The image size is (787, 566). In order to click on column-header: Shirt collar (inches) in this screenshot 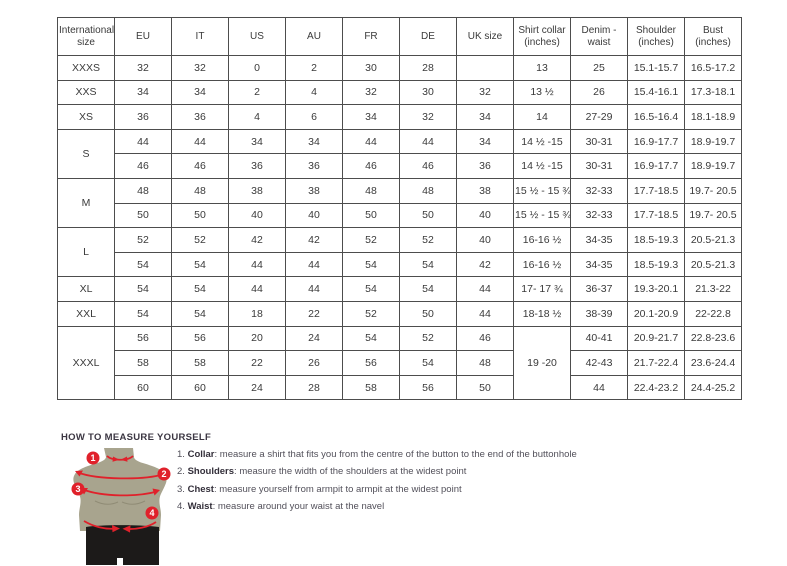, I will do `click(542, 36)`.